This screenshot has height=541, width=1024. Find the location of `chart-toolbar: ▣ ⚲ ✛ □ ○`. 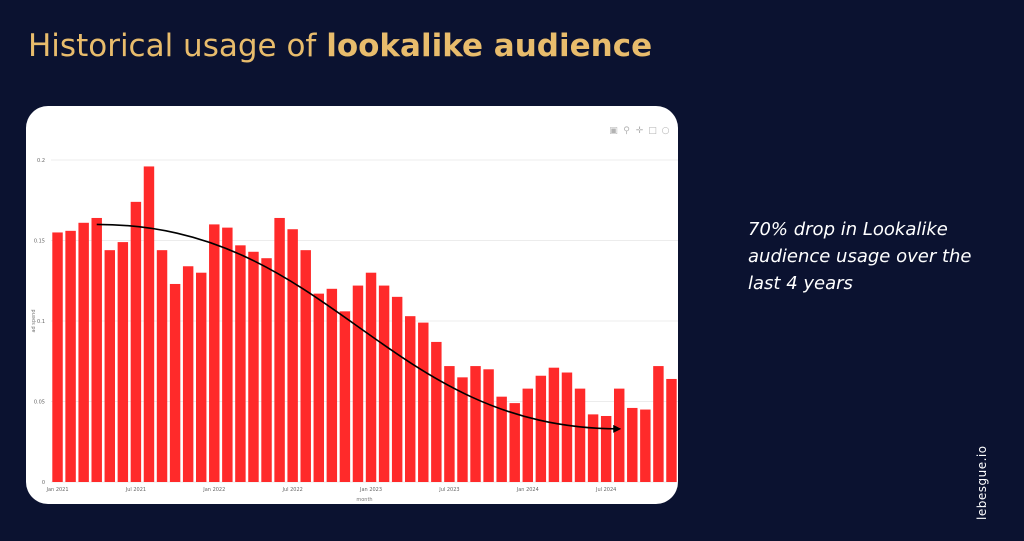

chart-toolbar: ▣ ⚲ ✛ □ ○ is located at coordinates (639, 131).